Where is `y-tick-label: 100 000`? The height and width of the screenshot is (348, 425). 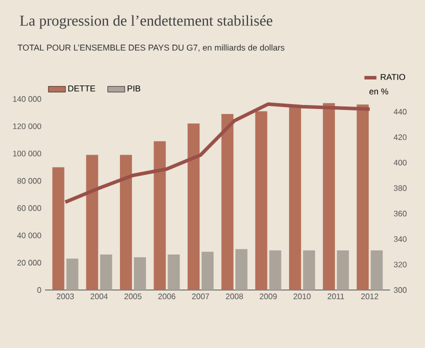
y-tick-label: 100 000 is located at coordinates (27, 153).